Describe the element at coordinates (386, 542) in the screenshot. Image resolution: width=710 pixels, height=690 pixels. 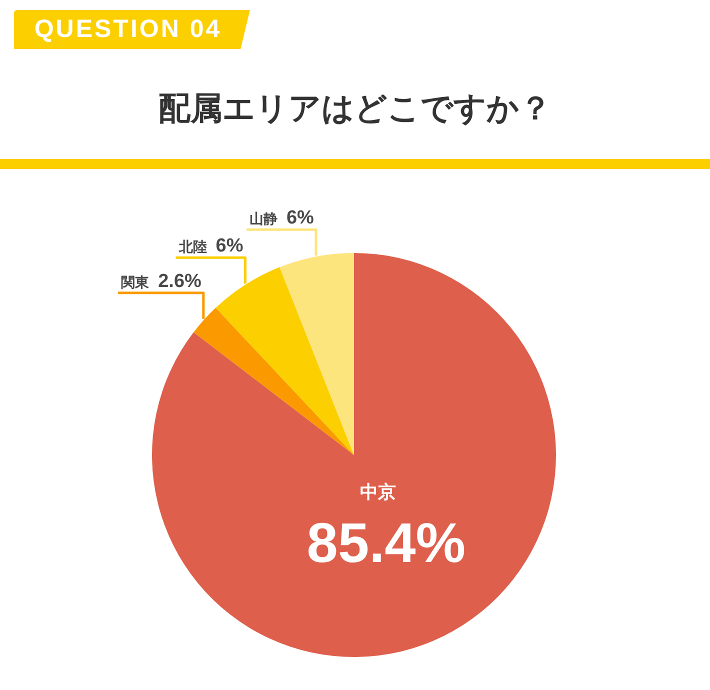
I see `data-label: 85.4%` at that location.